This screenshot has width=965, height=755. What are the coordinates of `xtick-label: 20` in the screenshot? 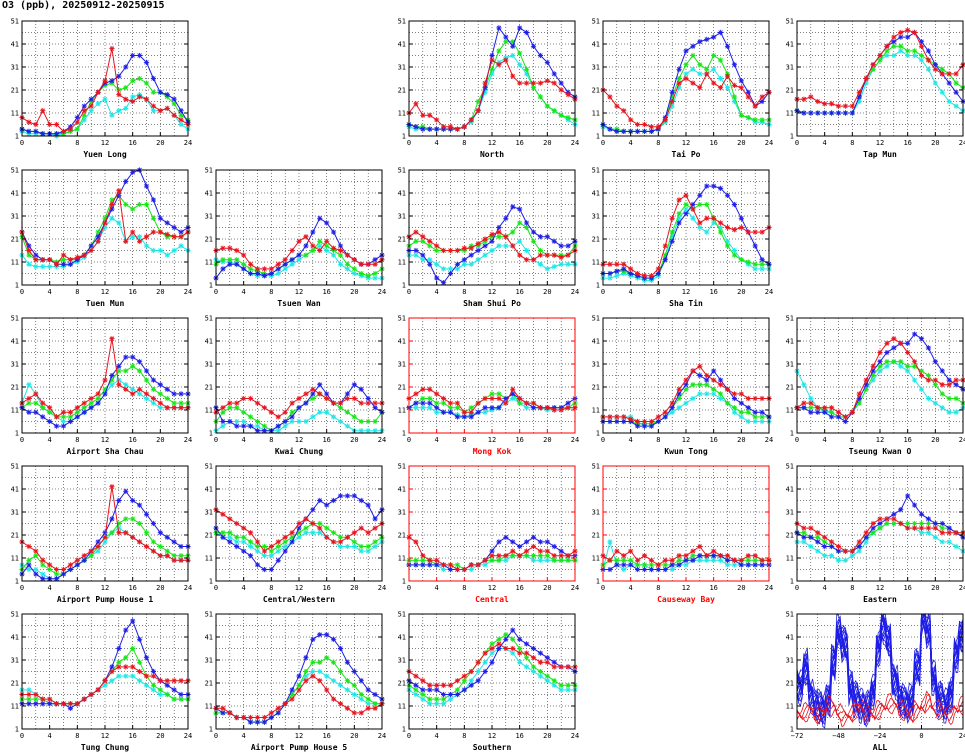 It's located at (354, 440).